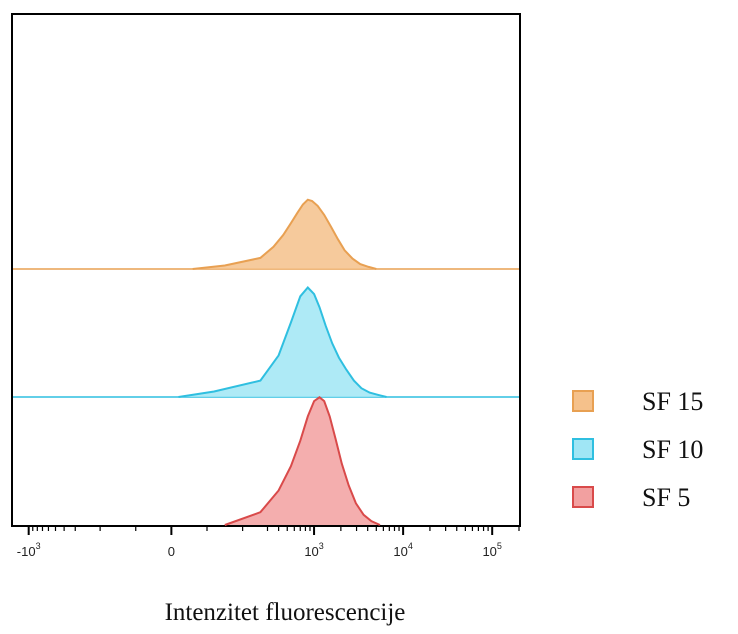 Image resolution: width=738 pixels, height=634 pixels. What do you see at coordinates (491, 550) in the screenshot?
I see `x-tick-label: 10⁵` at bounding box center [491, 550].